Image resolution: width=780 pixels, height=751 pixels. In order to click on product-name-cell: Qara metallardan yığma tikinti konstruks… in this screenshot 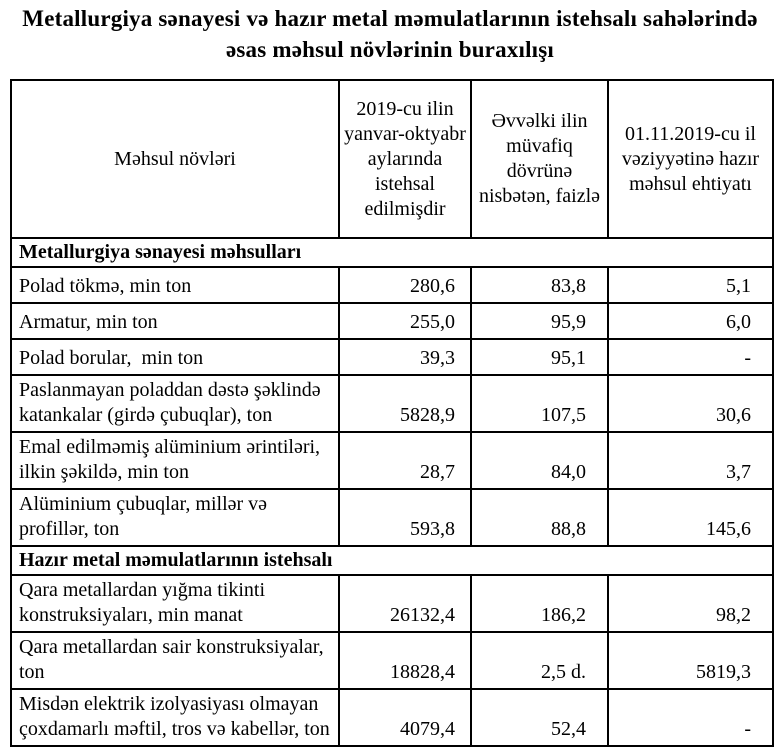, I will do `click(175, 603)`.